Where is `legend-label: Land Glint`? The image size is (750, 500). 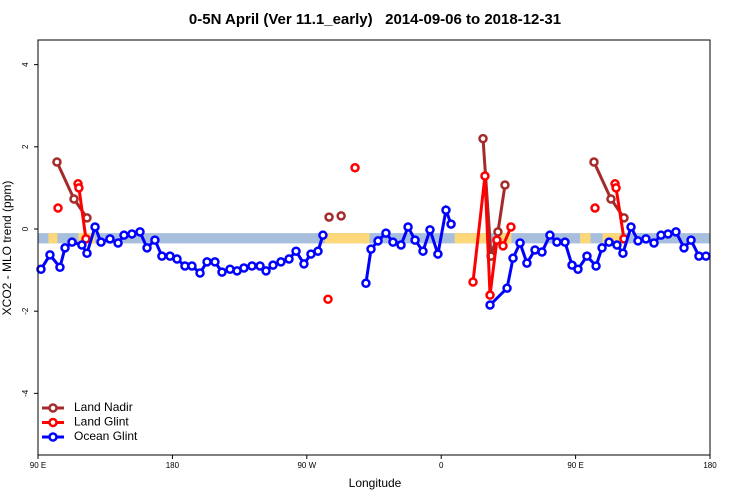 legend-label: Land Glint is located at coordinates (101, 422).